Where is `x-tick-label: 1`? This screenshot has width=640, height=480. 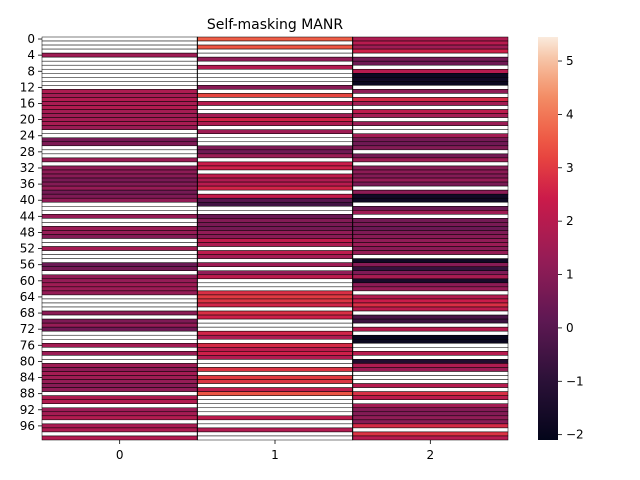 x-tick-label: 1 is located at coordinates (275, 455).